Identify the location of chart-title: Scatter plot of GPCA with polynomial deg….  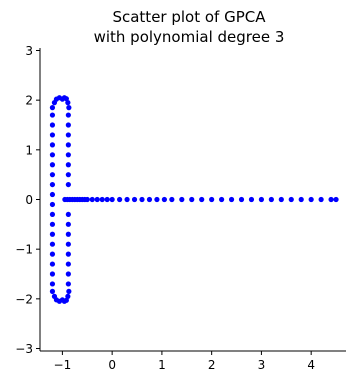
(189, 27).